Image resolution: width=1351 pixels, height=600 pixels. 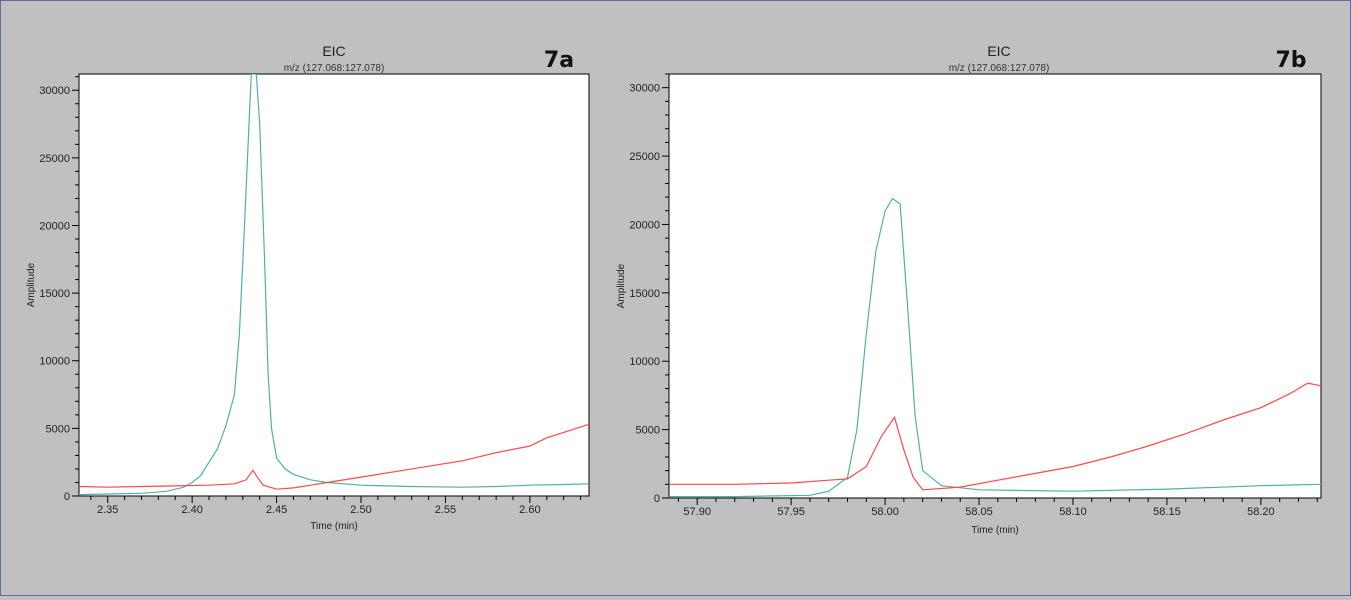 I want to click on x-tick-label: 57.90, so click(x=697, y=512).